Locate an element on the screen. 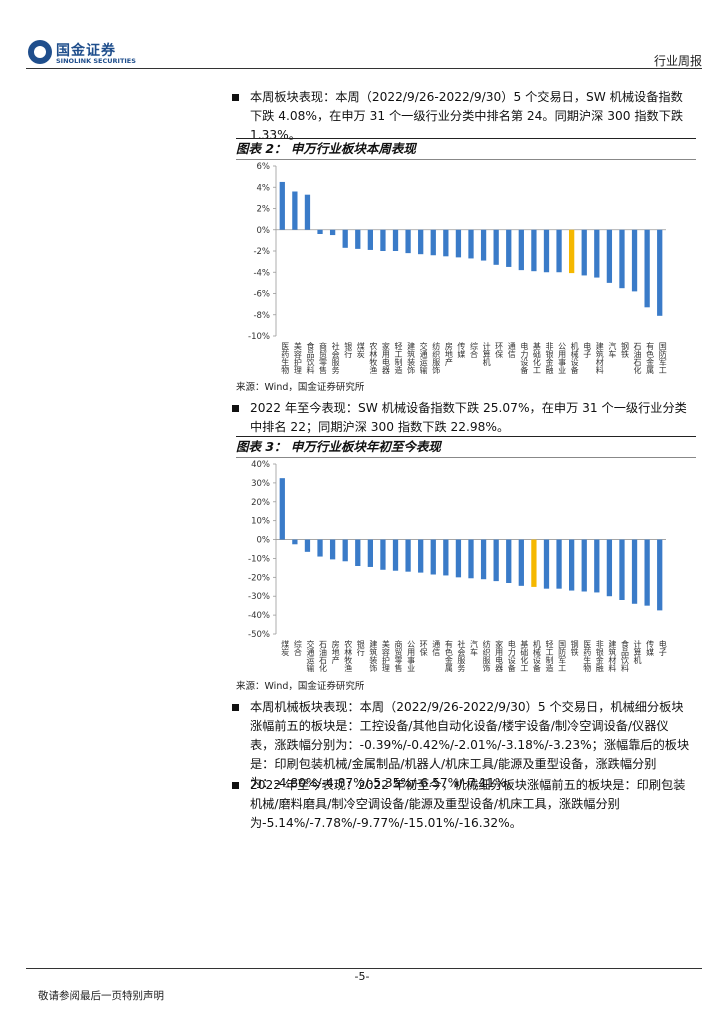  x-tick-label: 环保 is located at coordinates (499, 350).